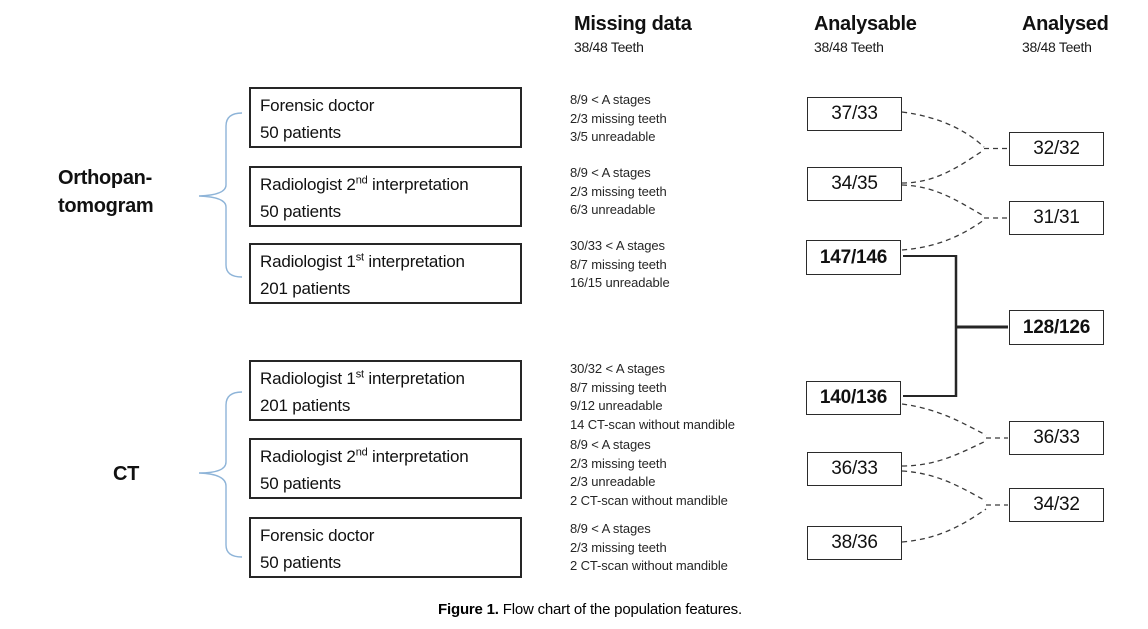  What do you see at coordinates (126, 192) in the screenshot?
I see `group-label-orthopantomogram: Orthopan- tomogram` at bounding box center [126, 192].